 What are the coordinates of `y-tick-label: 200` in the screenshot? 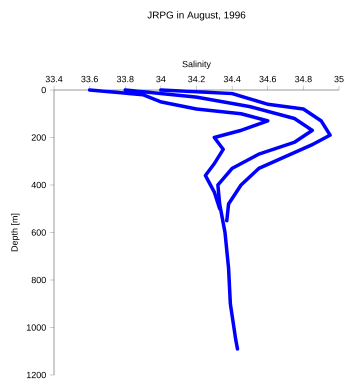 It's located at (39, 137).